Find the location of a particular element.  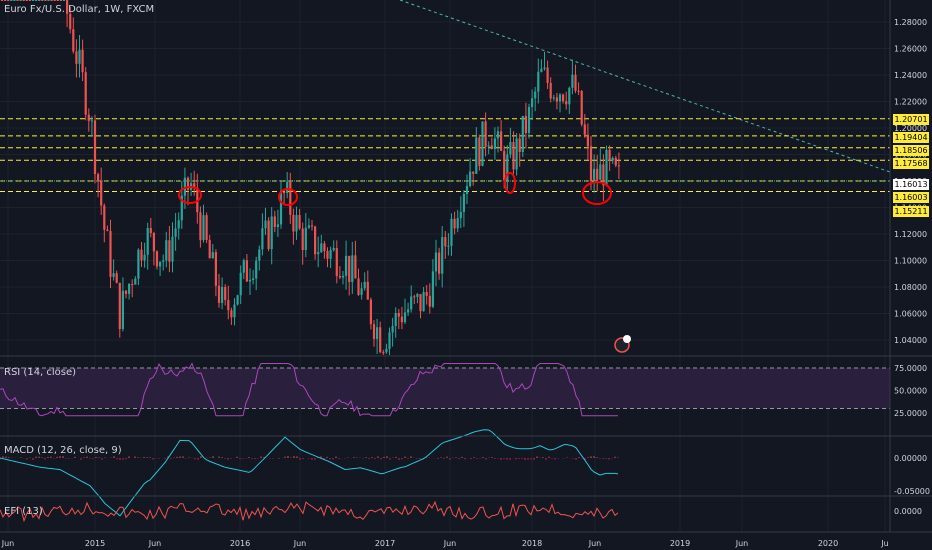

rsi-title: RSI (14, close) is located at coordinates (40, 372).